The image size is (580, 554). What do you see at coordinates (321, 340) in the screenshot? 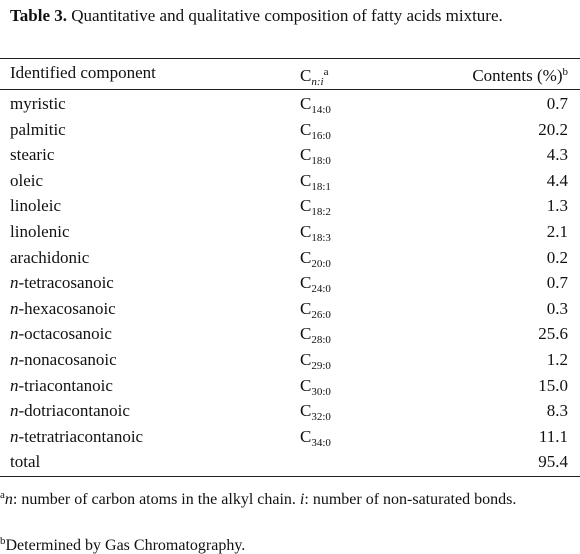
I see `formula-sub: 28:0` at bounding box center [321, 340].